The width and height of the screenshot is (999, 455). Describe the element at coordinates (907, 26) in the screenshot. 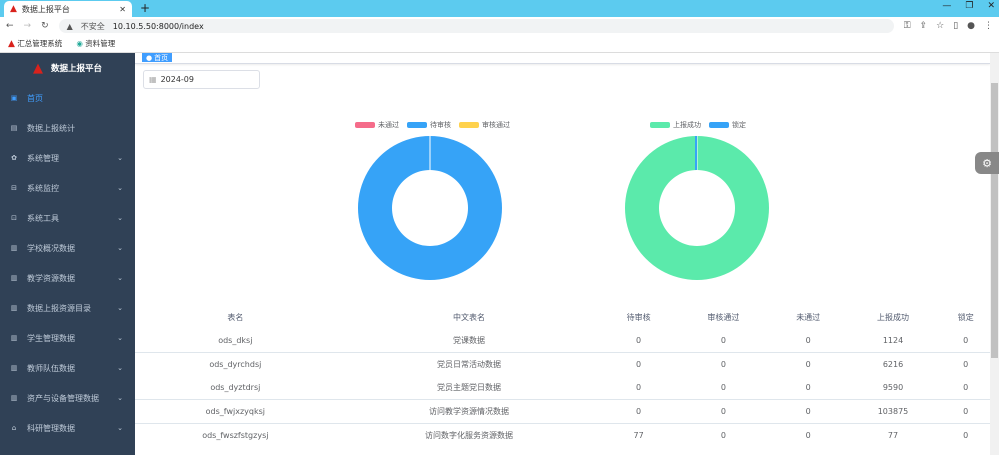

I see `key-icon: ⚿` at that location.